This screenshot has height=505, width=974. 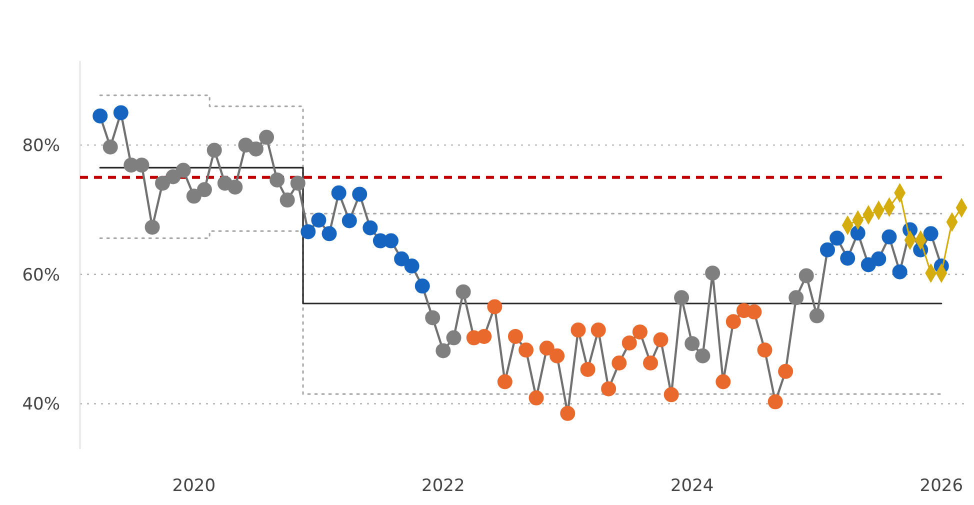 What do you see at coordinates (41, 146) in the screenshot?
I see `y-tick-label: 80%` at bounding box center [41, 146].